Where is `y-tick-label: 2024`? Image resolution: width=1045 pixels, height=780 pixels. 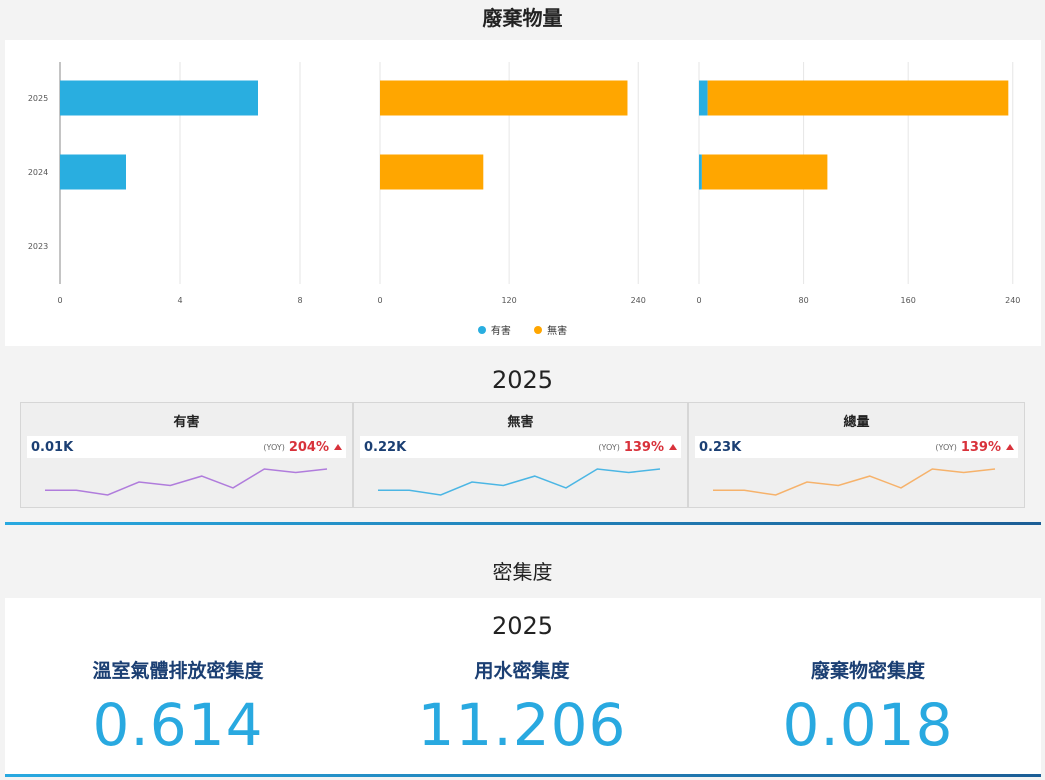
y-tick-label: 2024 is located at coordinates (38, 172).